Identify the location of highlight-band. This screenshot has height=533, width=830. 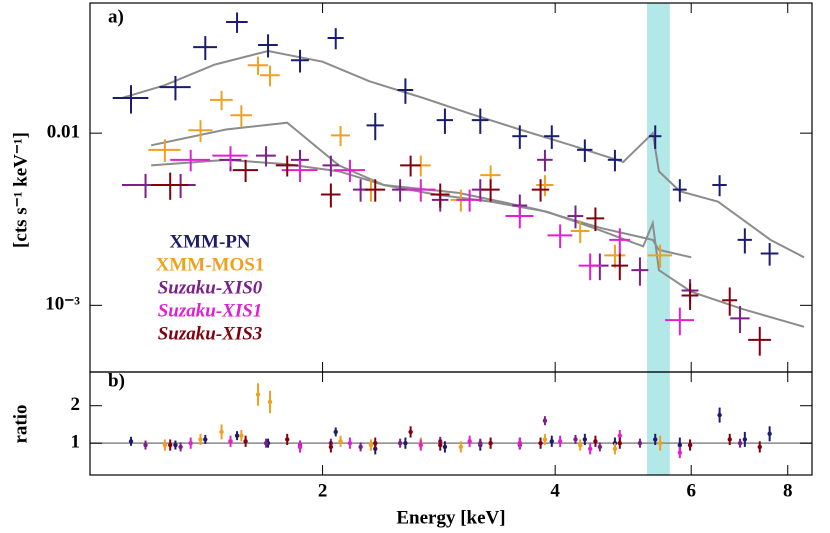
(658, 239).